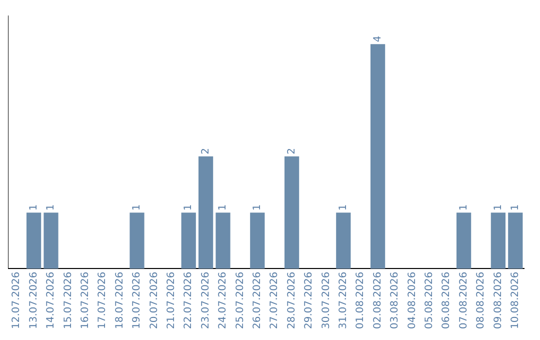  Describe the element at coordinates (68, 301) in the screenshot. I see `x-tick-label: 15.07.2026` at that location.